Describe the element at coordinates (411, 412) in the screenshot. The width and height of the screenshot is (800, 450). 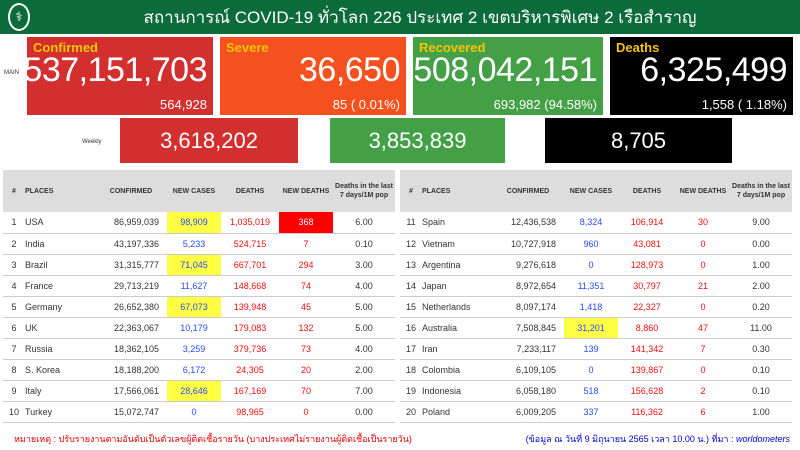
I see `cell-rank: 20` at that location.